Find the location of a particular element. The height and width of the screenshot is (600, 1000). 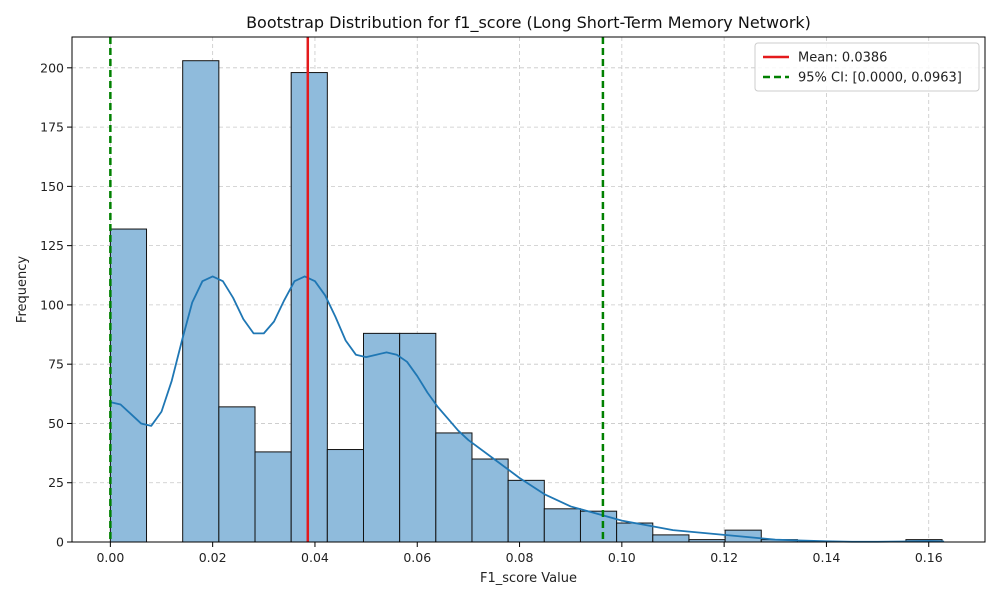

y-tick-label: 75 is located at coordinates (56, 364).